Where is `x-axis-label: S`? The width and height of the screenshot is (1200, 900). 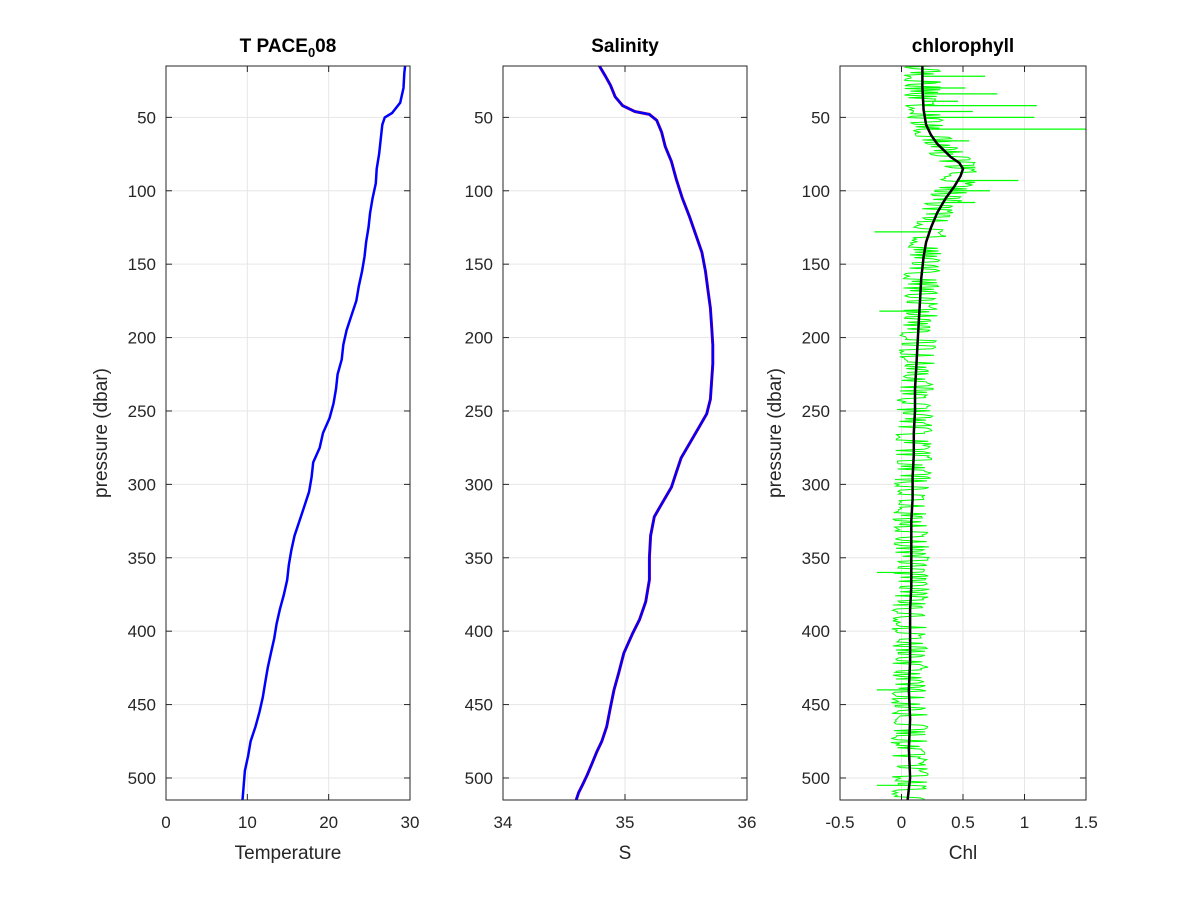
x-axis-label: S is located at coordinates (625, 853).